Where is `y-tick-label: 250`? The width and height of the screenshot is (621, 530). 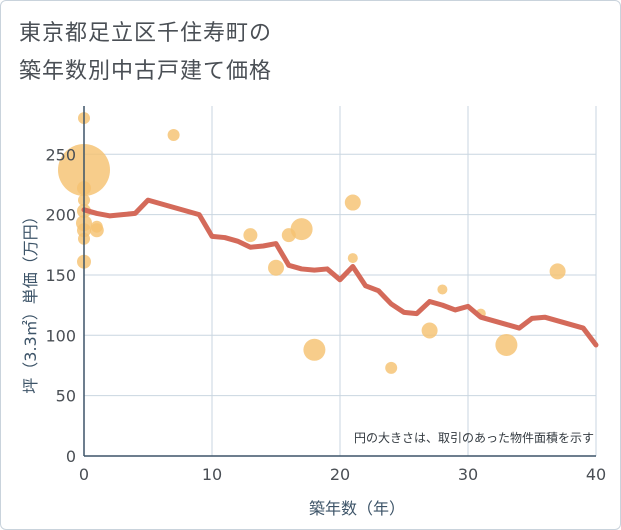 y-tick-label: 250 is located at coordinates (60, 154).